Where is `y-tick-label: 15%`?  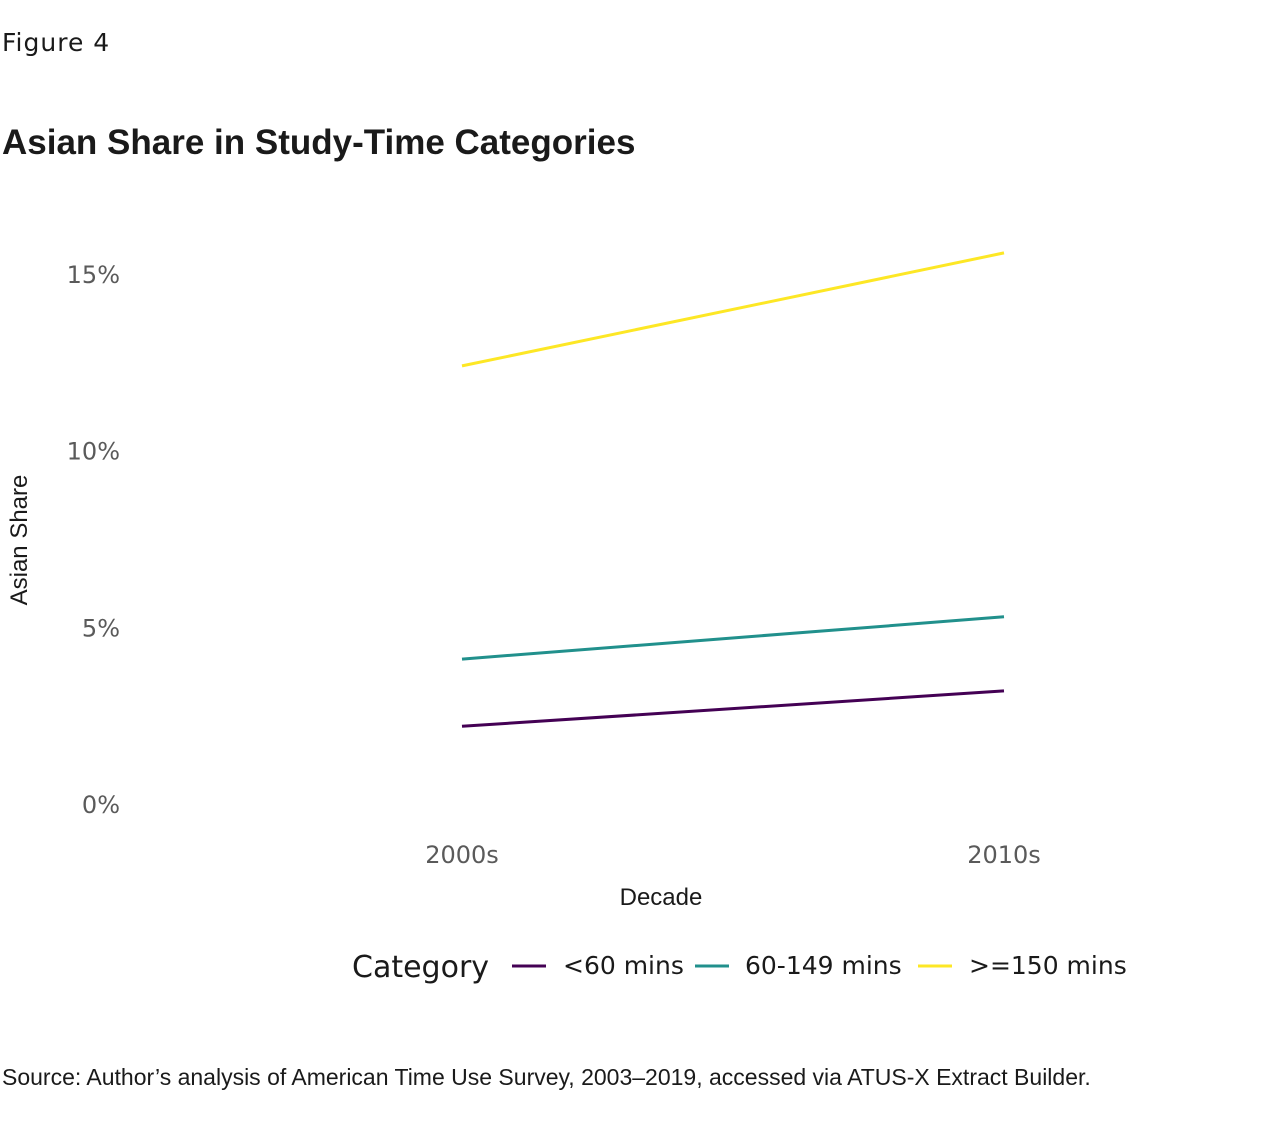
y-tick-label: 15% is located at coordinates (93, 275).